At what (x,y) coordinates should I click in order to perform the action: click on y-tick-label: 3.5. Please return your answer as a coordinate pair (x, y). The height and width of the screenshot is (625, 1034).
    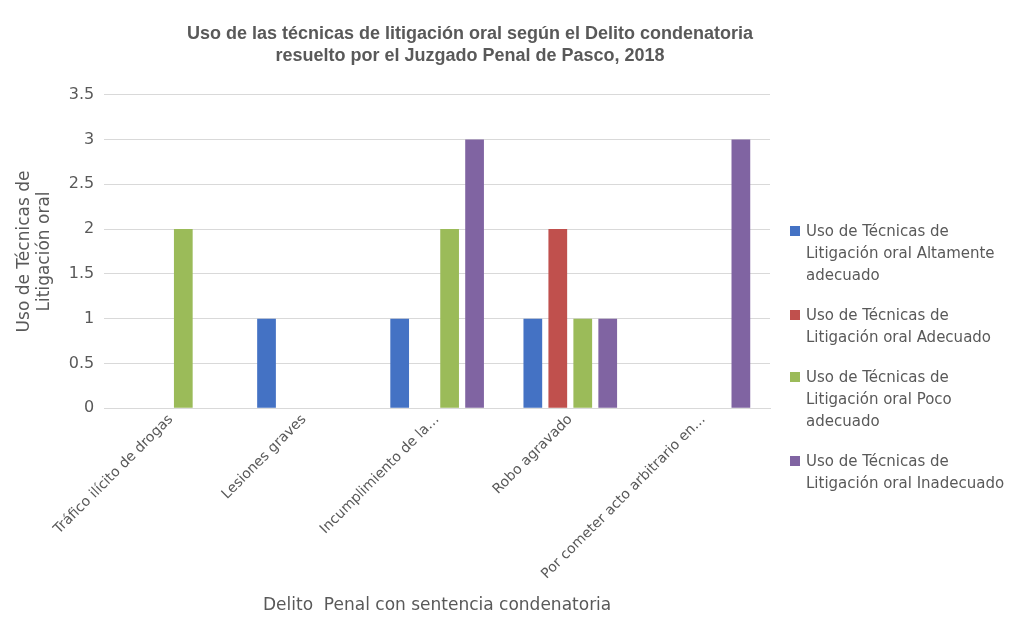
    Looking at the image, I should click on (81, 93).